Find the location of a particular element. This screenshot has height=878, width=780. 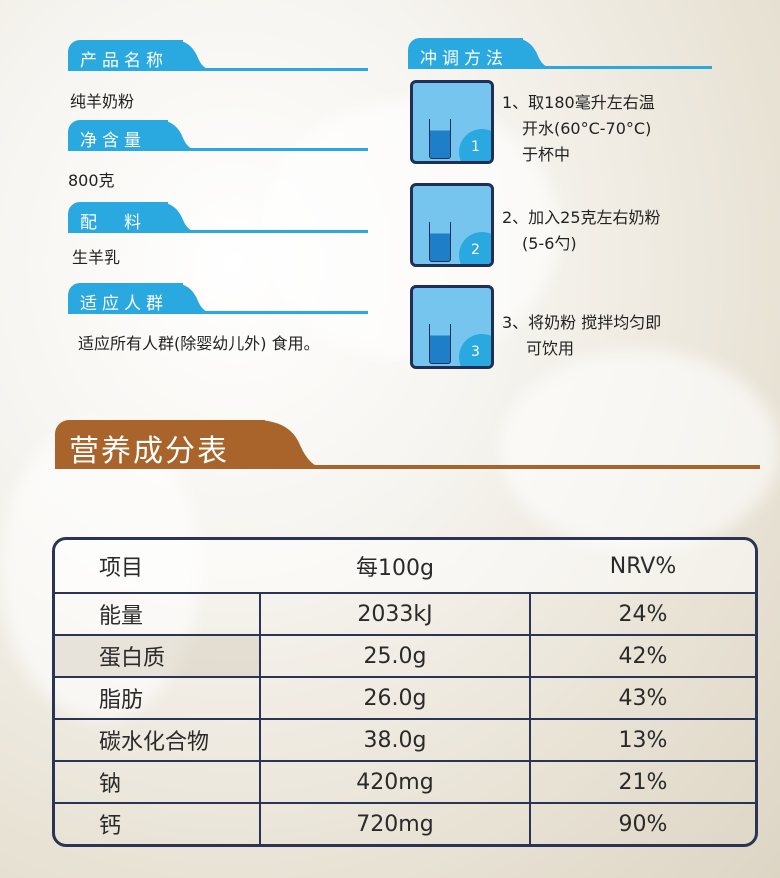

nutrient-amount: 25.0g is located at coordinates (395, 655).